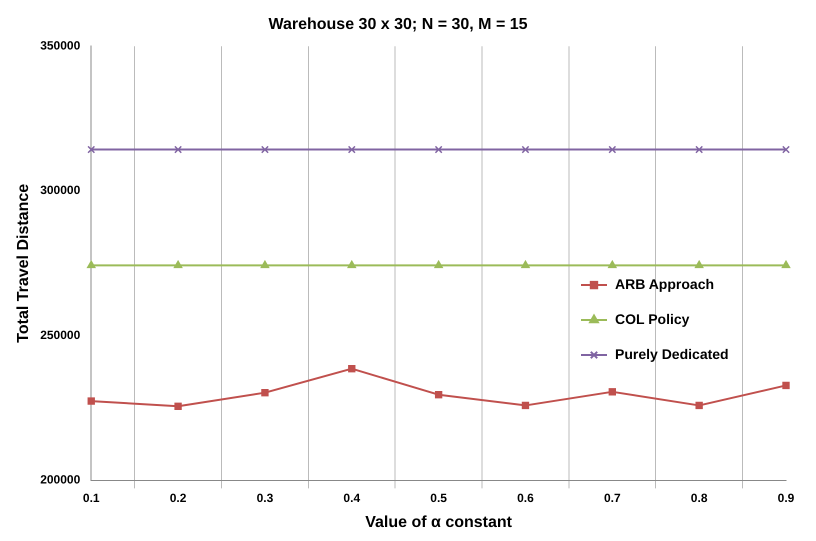  I want to click on legend-label: ARB Approach, so click(664, 284).